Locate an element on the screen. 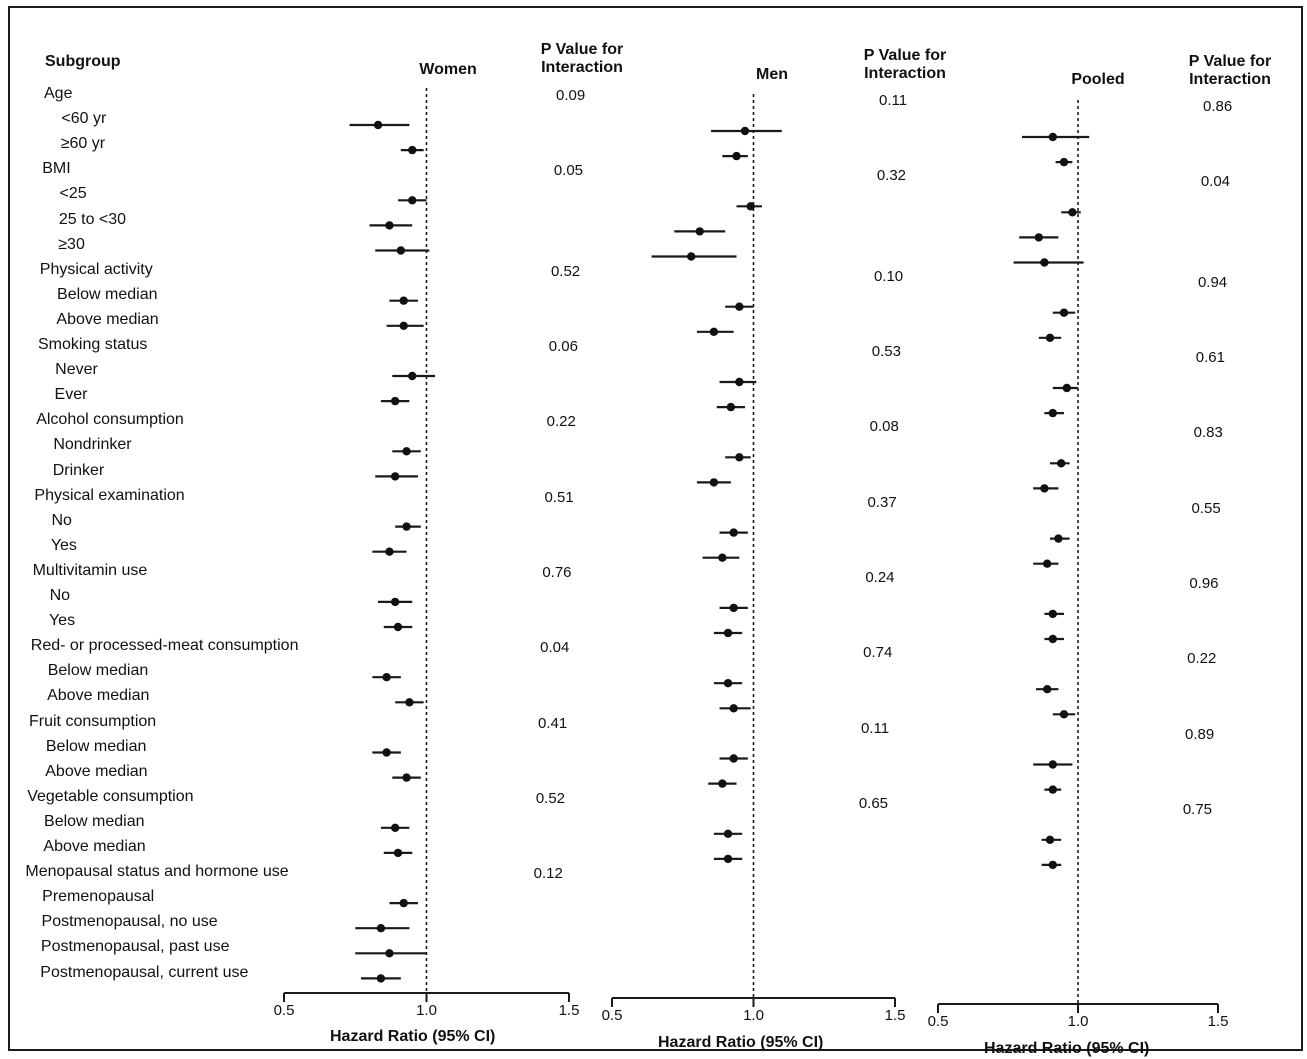  subgroup-heading: Alcohol consumption is located at coordinates (110, 420).